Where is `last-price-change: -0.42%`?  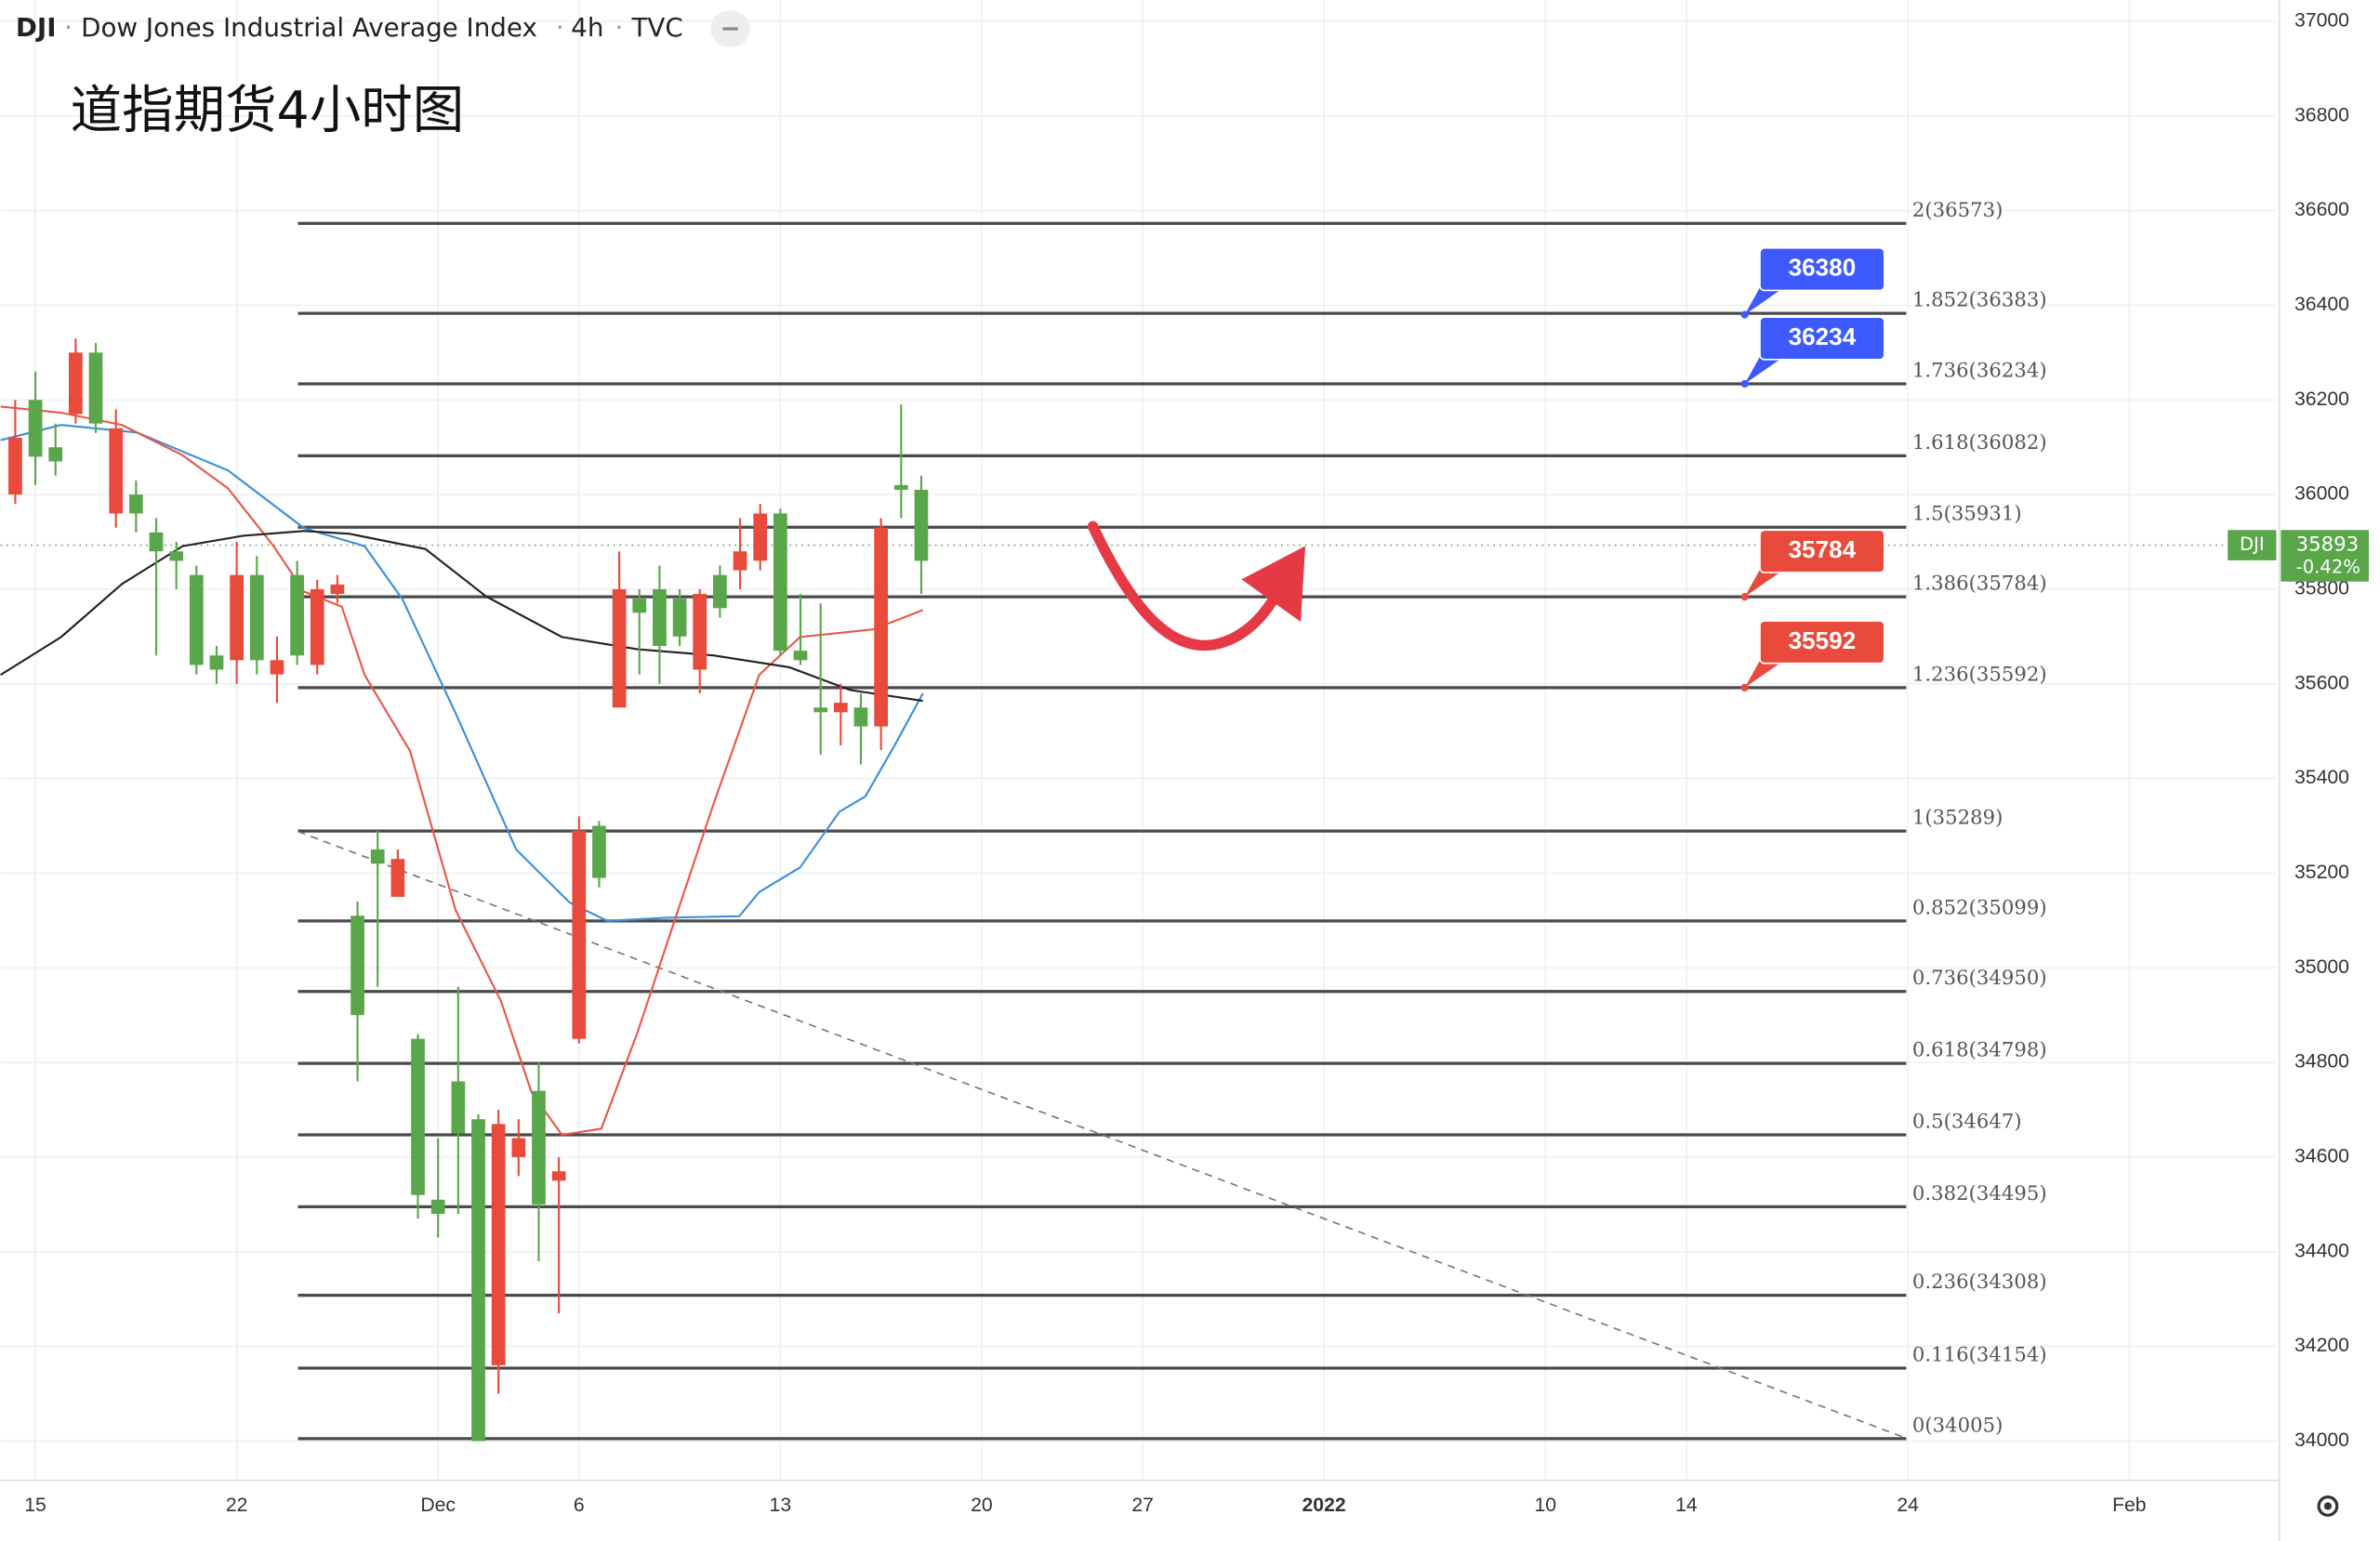
last-price-change: -0.42% is located at coordinates (2328, 567).